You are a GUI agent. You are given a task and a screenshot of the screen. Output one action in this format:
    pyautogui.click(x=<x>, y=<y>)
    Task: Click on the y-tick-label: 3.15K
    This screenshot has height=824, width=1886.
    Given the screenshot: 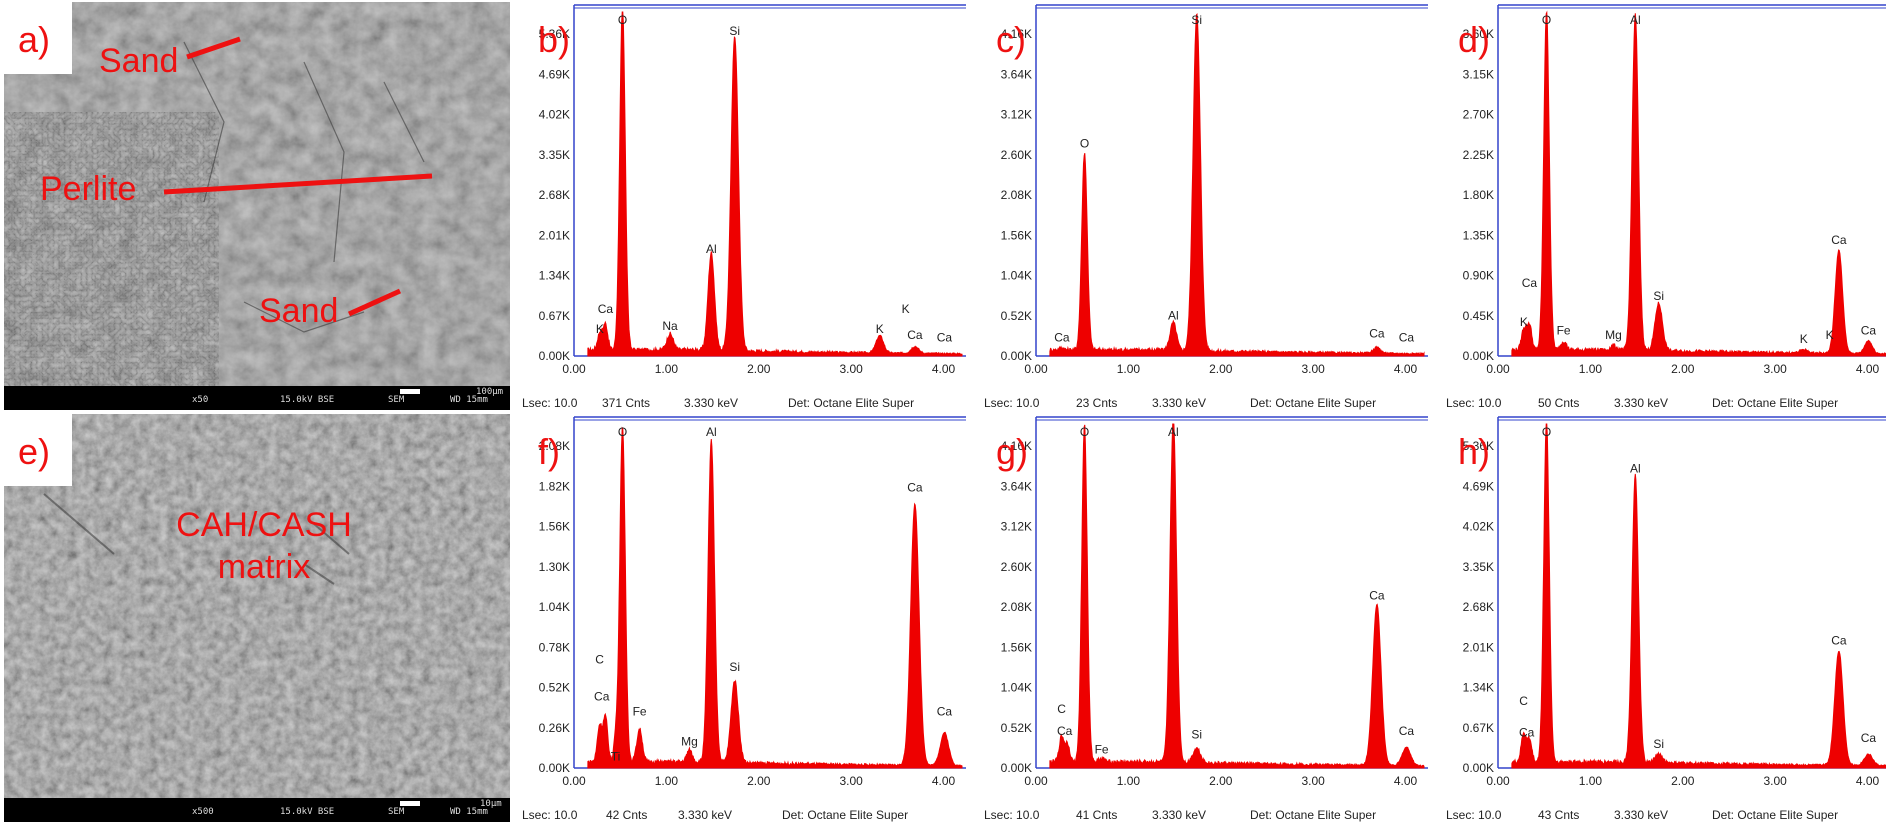 What is the action you would take?
    pyautogui.click(x=1478, y=74)
    